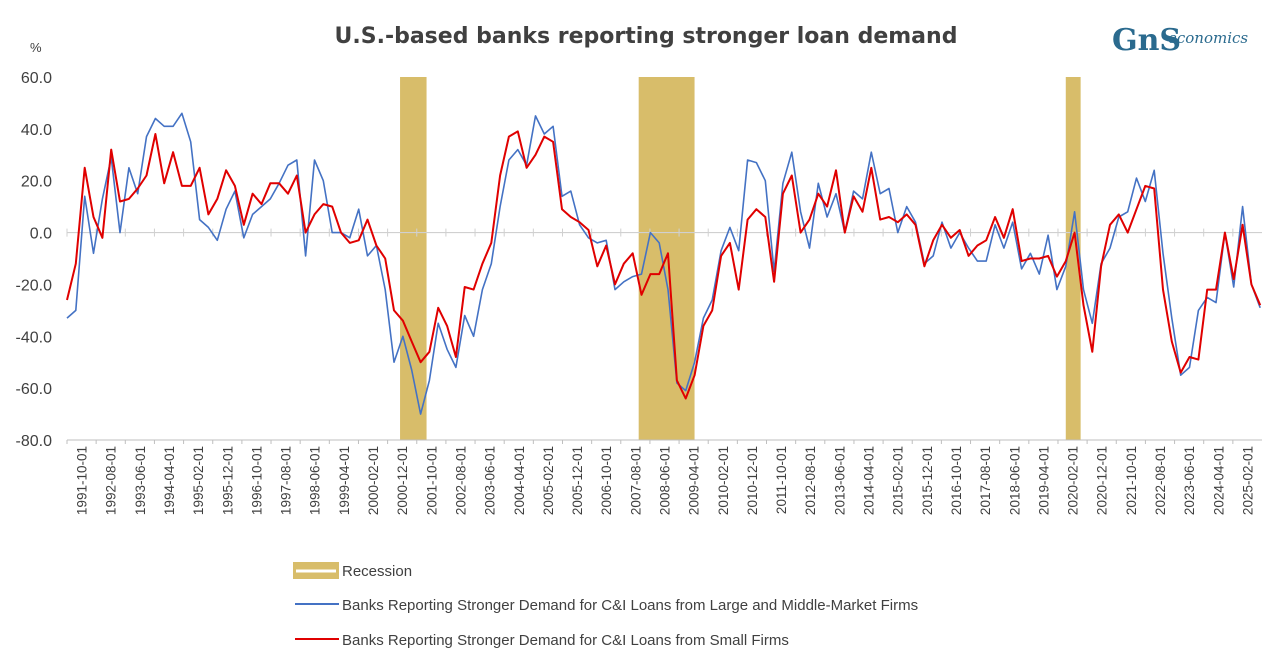 The height and width of the screenshot is (668, 1286). What do you see at coordinates (694, 480) in the screenshot?
I see `x-tick-label: 2009-04-01` at bounding box center [694, 480].